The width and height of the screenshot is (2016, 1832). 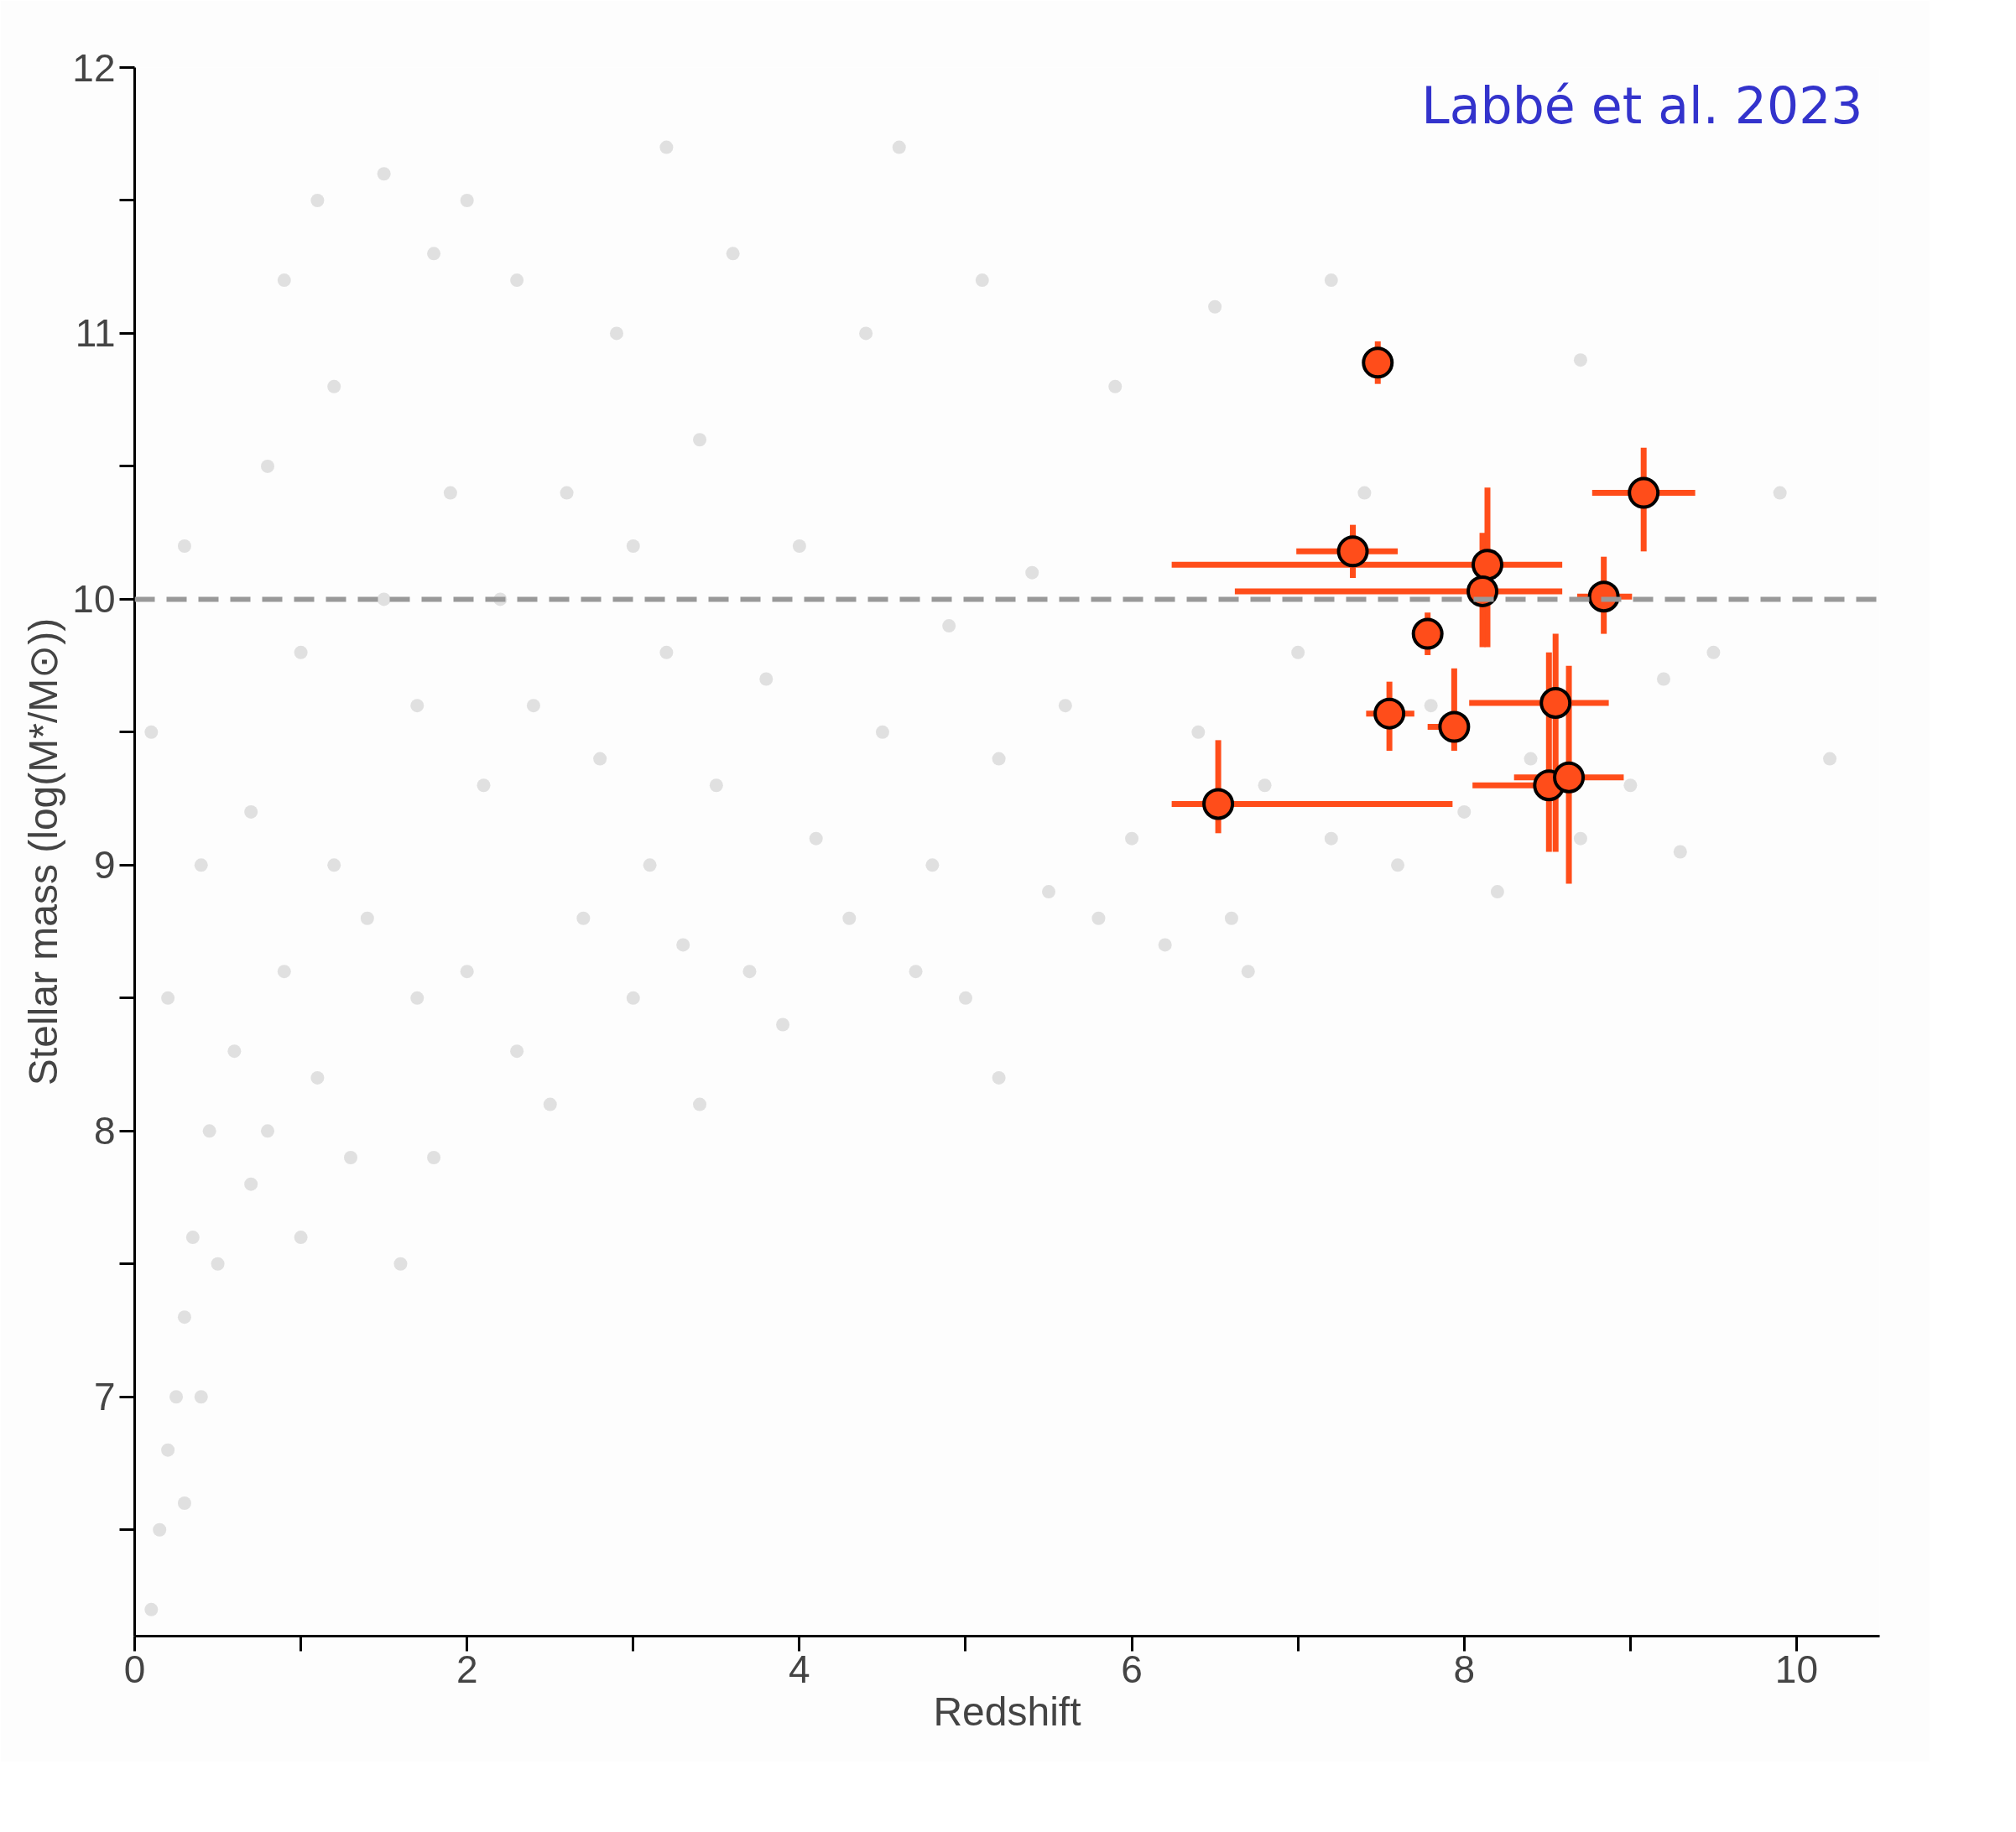 What do you see at coordinates (105, 1131) in the screenshot?
I see `y-tick-label: 8` at bounding box center [105, 1131].